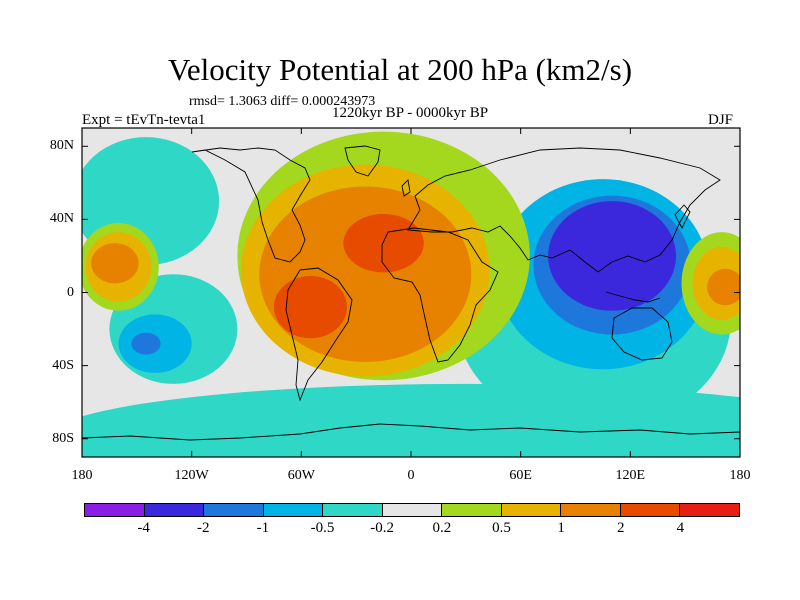 The height and width of the screenshot is (600, 800). I want to click on greenland-coast, so click(362, 161).